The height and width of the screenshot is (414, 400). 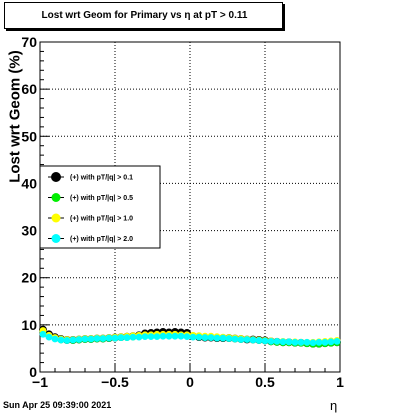 I want to click on y-tick-label: 40, so click(x=29, y=183).